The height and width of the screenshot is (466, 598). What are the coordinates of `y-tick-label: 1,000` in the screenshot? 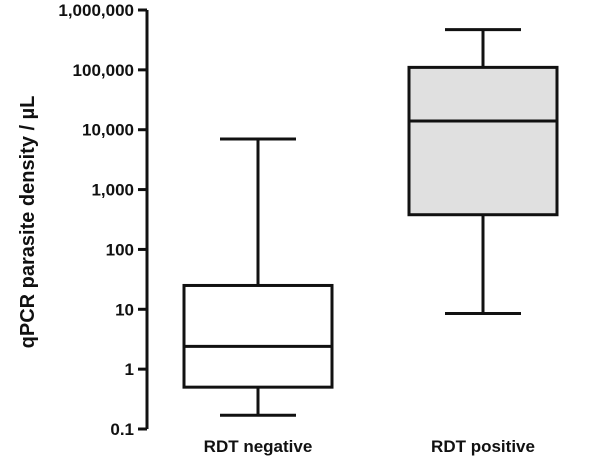 It's located at (112, 190).